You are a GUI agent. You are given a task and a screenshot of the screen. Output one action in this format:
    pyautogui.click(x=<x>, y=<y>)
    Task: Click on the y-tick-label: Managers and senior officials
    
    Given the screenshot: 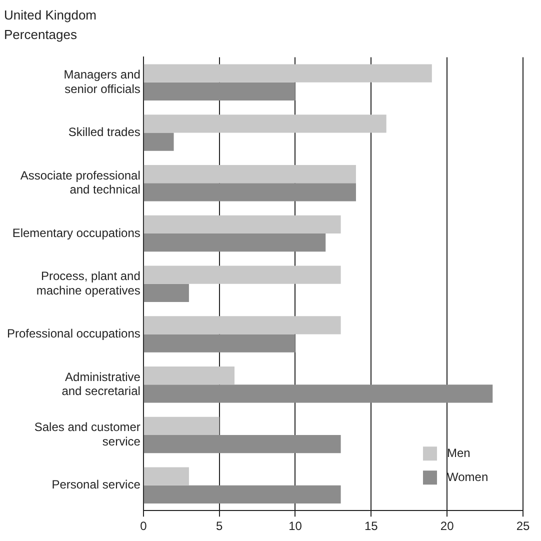 What is the action you would take?
    pyautogui.click(x=102, y=82)
    